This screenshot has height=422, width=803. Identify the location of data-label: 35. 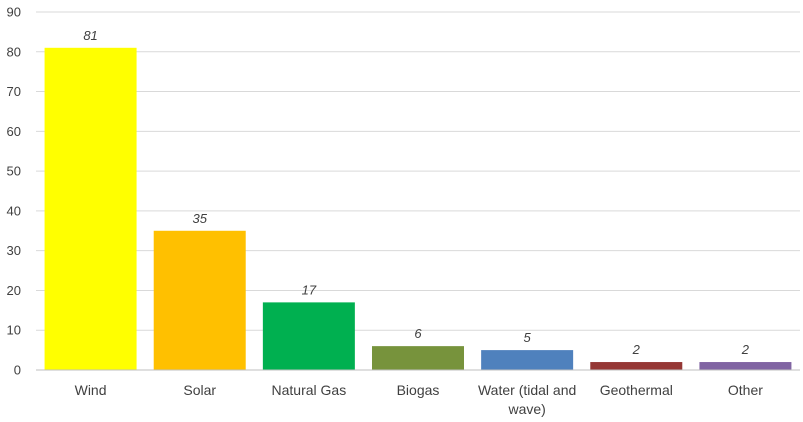
(199, 218).